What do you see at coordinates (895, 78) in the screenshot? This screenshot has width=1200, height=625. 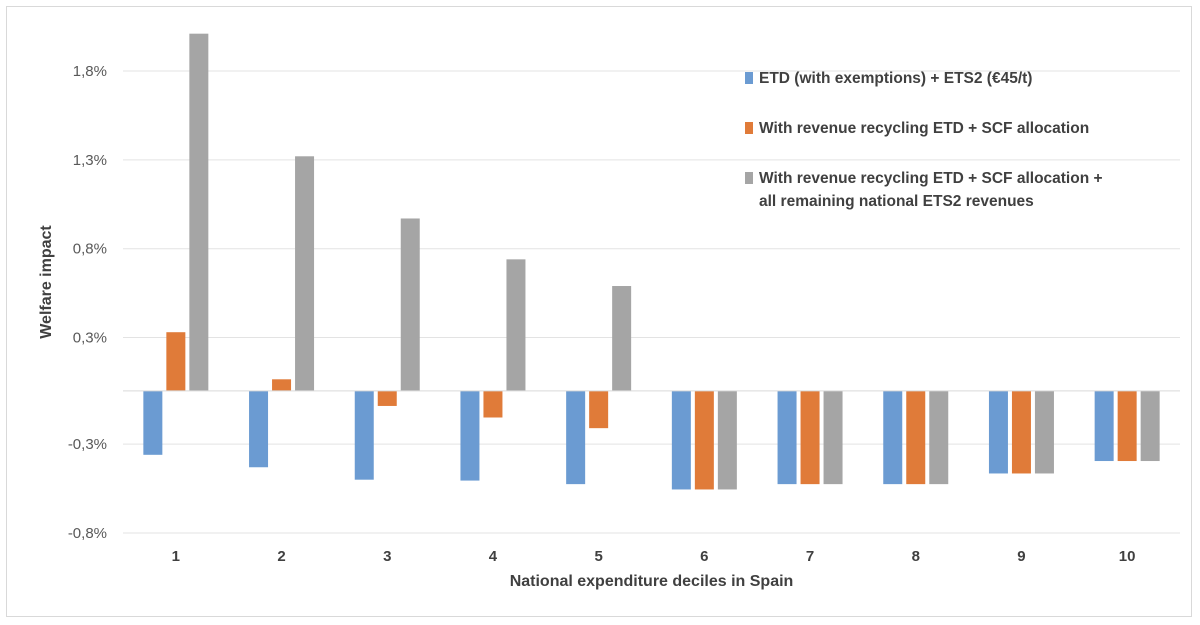 I see `legend-label: ETD (with exemptions) + ETS2 (€45/t)` at bounding box center [895, 78].